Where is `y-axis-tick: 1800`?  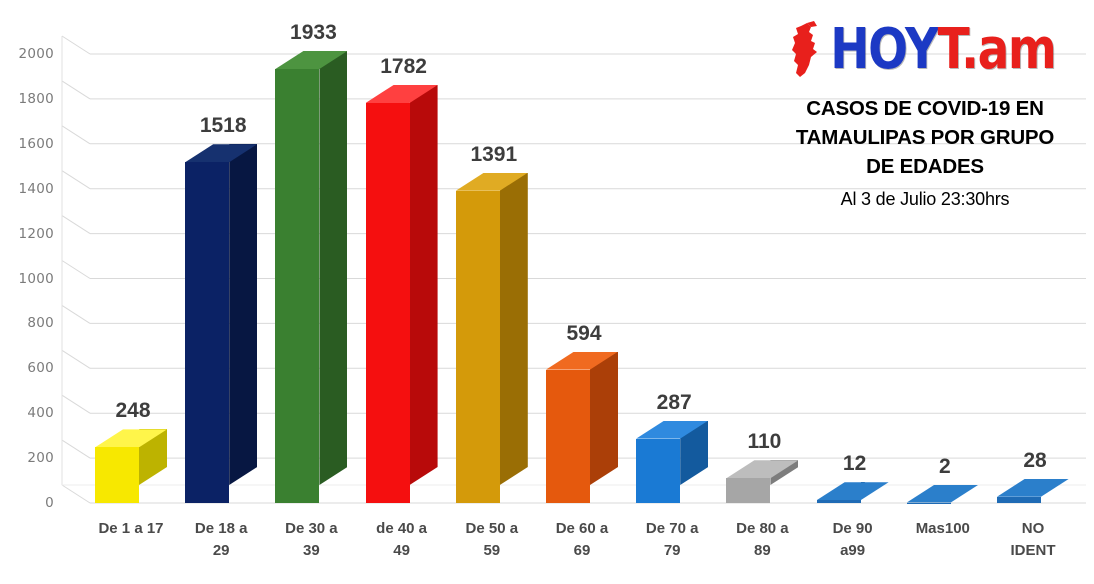
y-axis-tick: 1800 is located at coordinates (36, 98).